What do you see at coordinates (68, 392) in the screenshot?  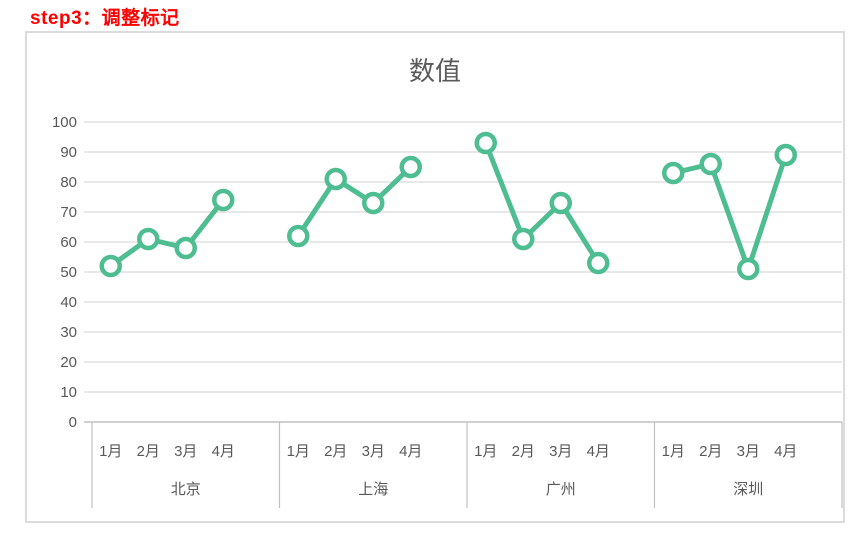 I see `y-axis-tick-label: 10` at bounding box center [68, 392].